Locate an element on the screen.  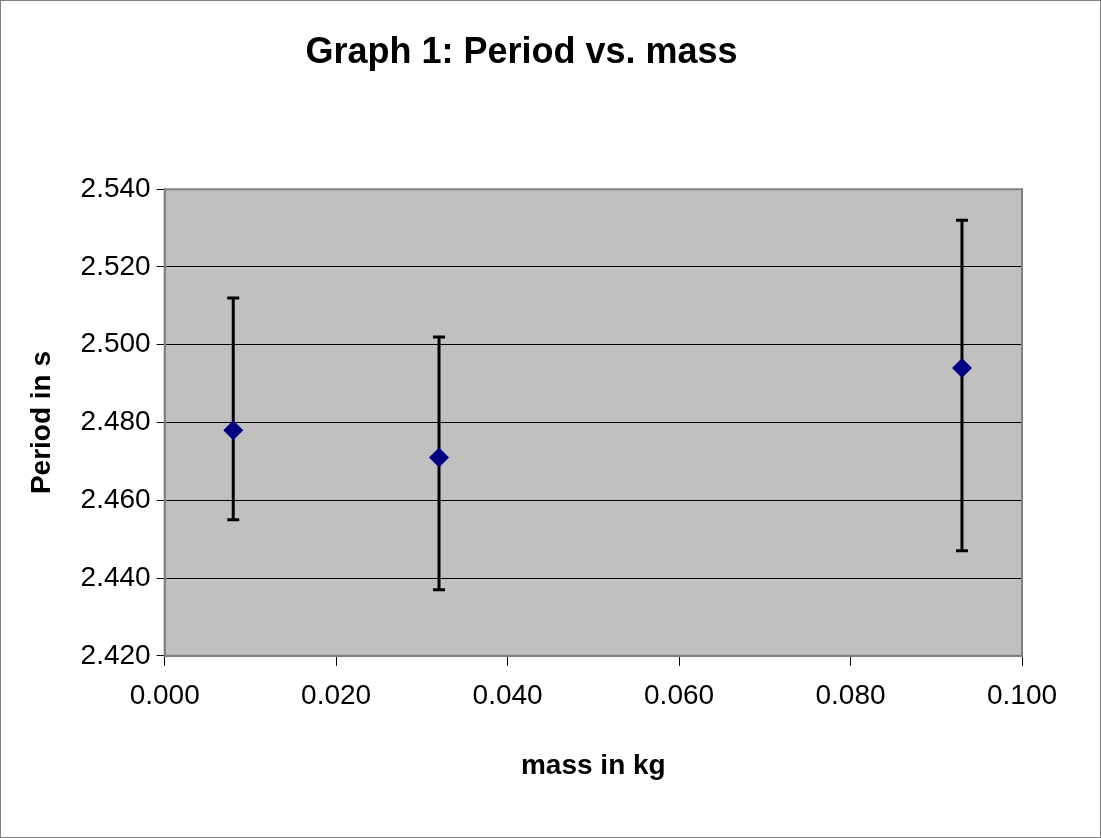
y-tick-label: 2.540 is located at coordinates (115, 187).